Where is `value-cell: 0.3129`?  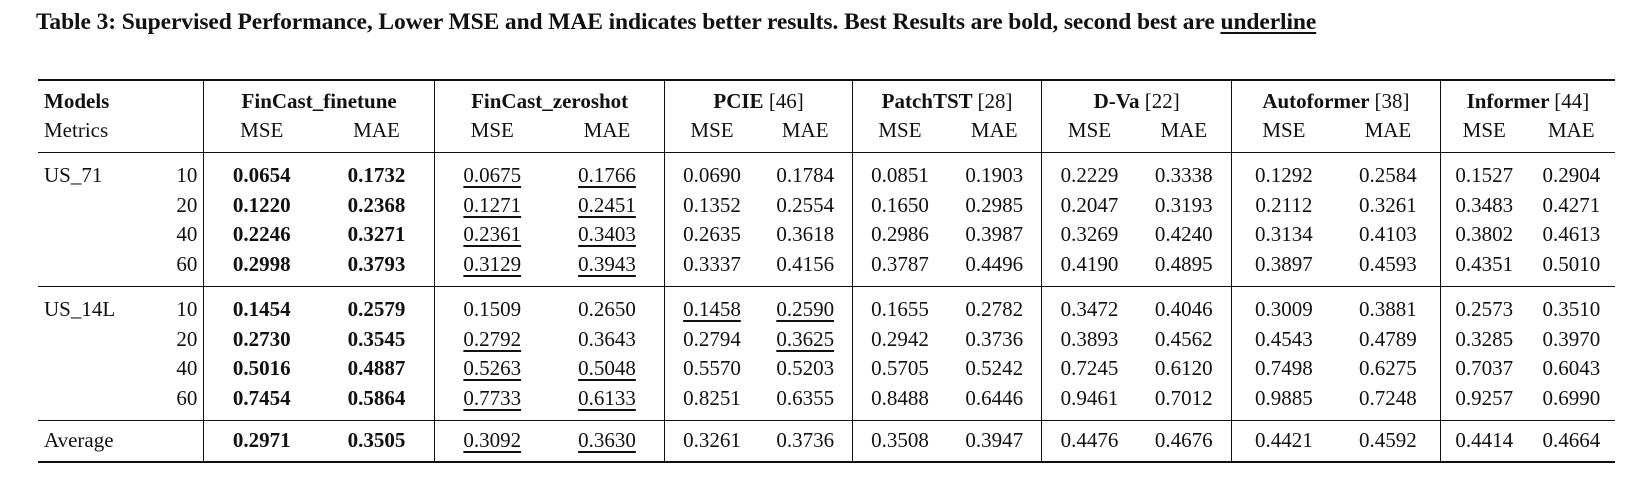
value-cell: 0.3129 is located at coordinates (491, 268).